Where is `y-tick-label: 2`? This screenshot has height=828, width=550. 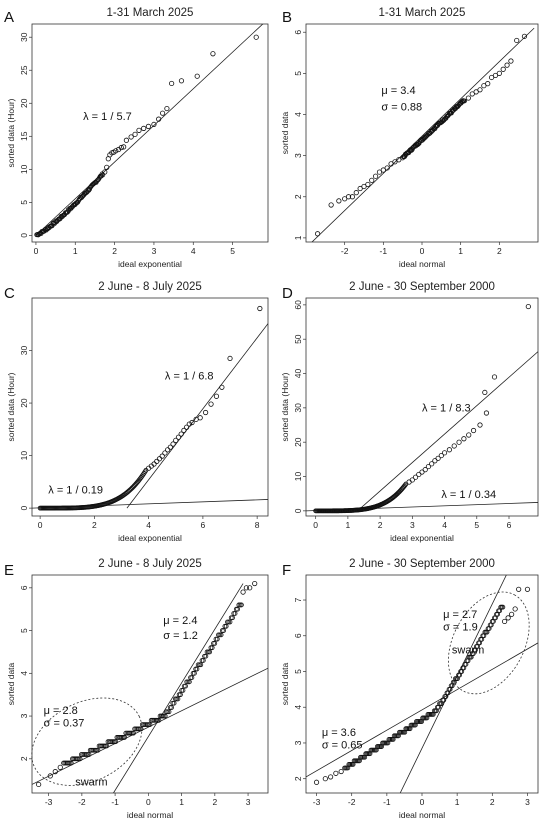
y-tick-label: 2 is located at coordinates (298, 196).